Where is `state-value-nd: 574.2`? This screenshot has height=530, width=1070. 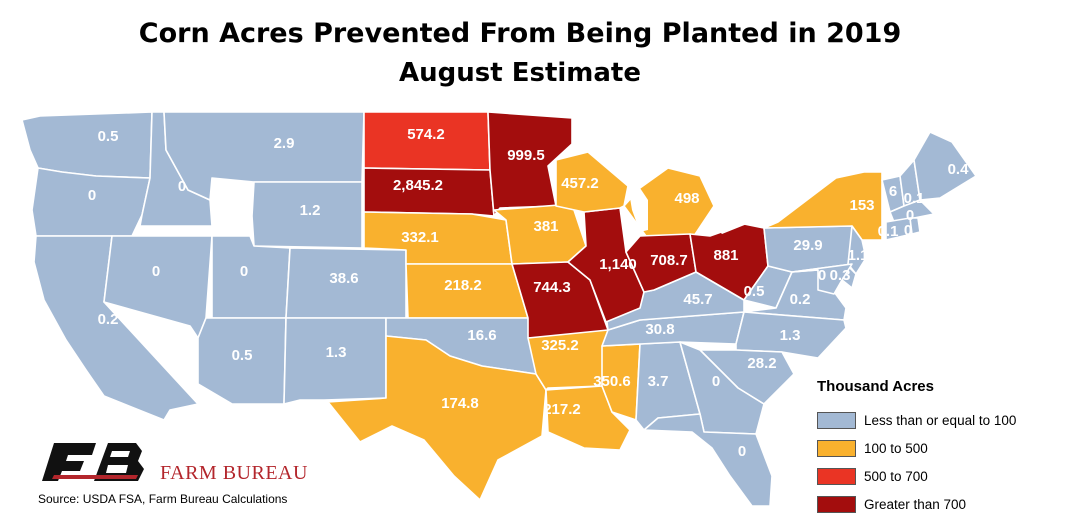
state-value-nd: 574.2 is located at coordinates (426, 134).